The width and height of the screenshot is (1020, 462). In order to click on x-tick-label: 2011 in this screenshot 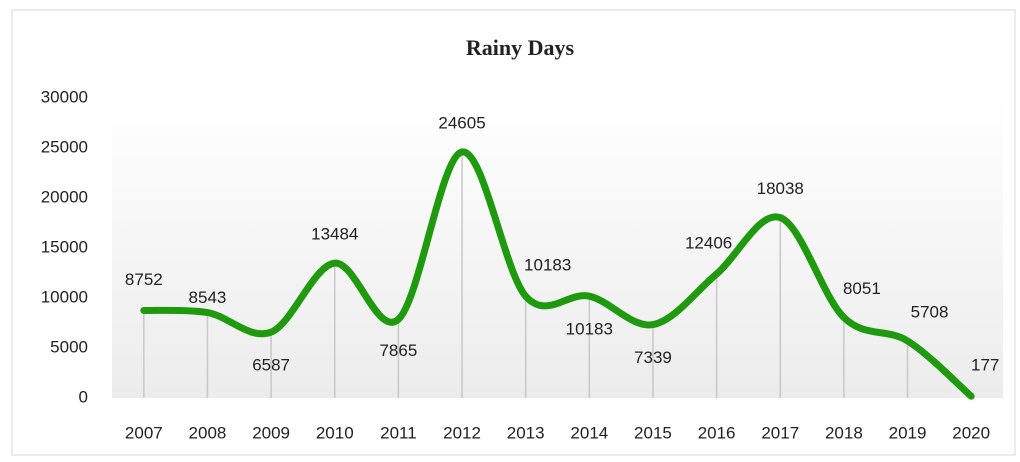, I will do `click(398, 432)`.